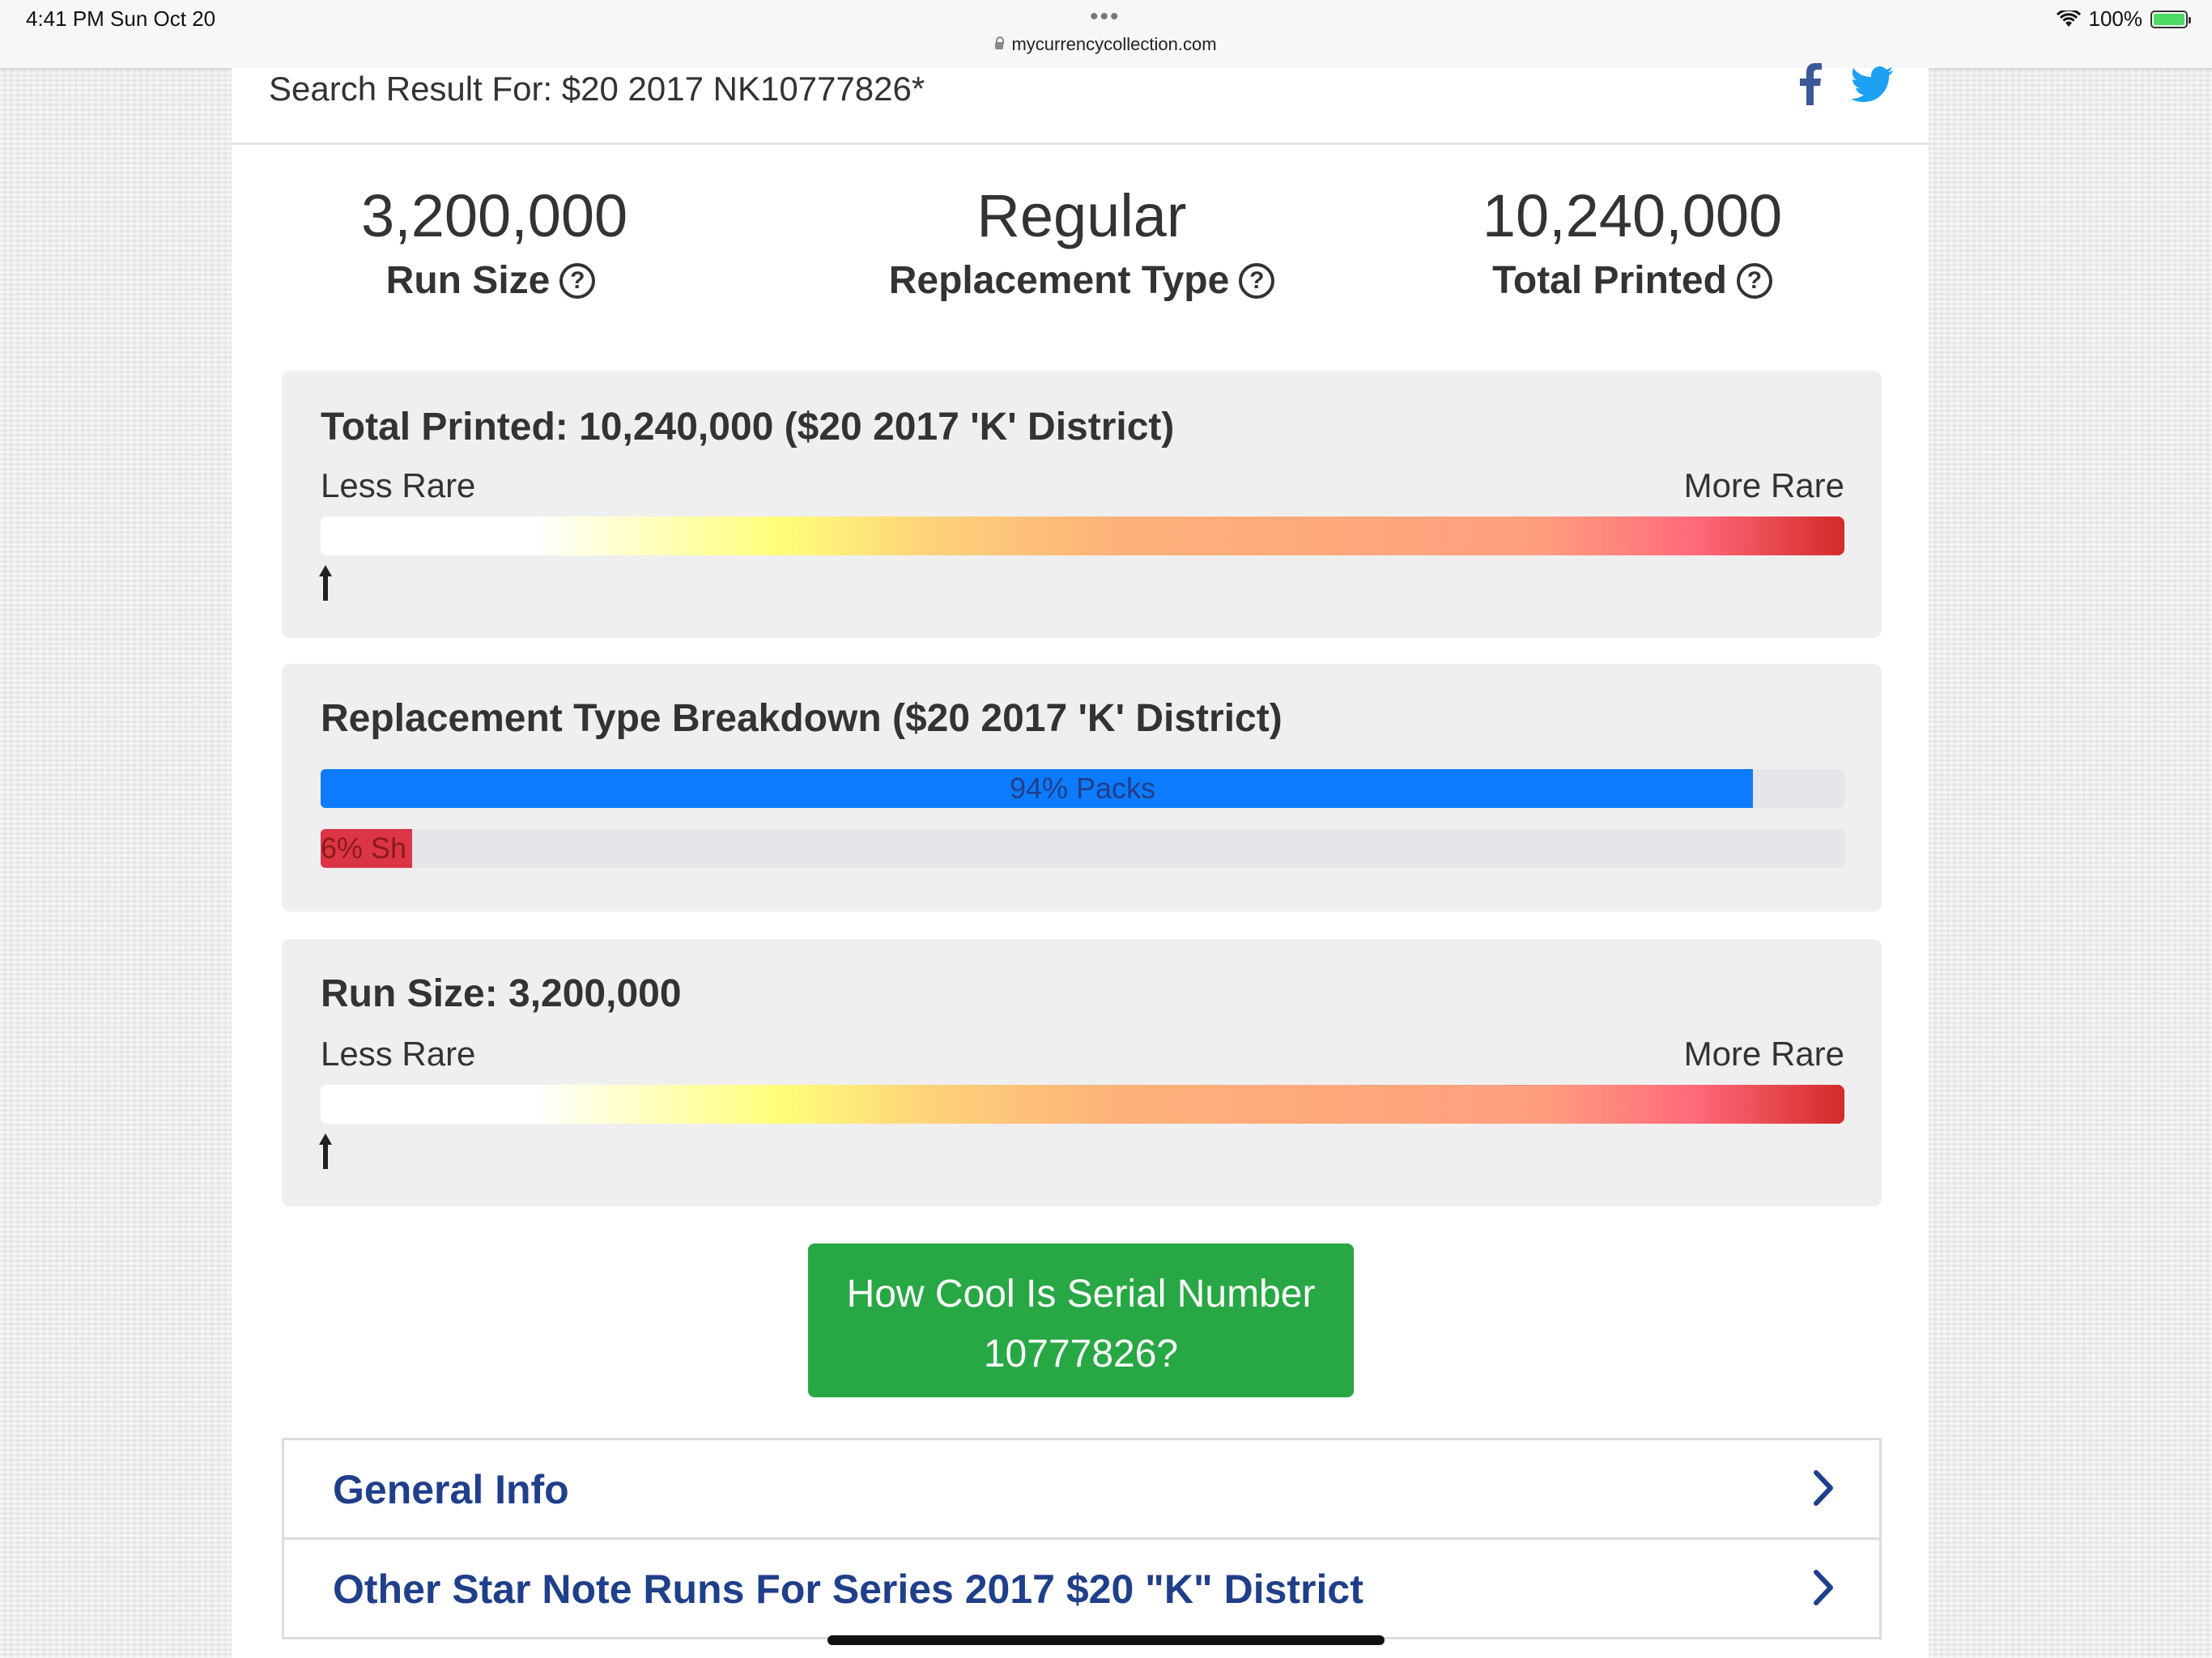  I want to click on stat-run-size: 3,200,000 Run Size ?, so click(495, 242).